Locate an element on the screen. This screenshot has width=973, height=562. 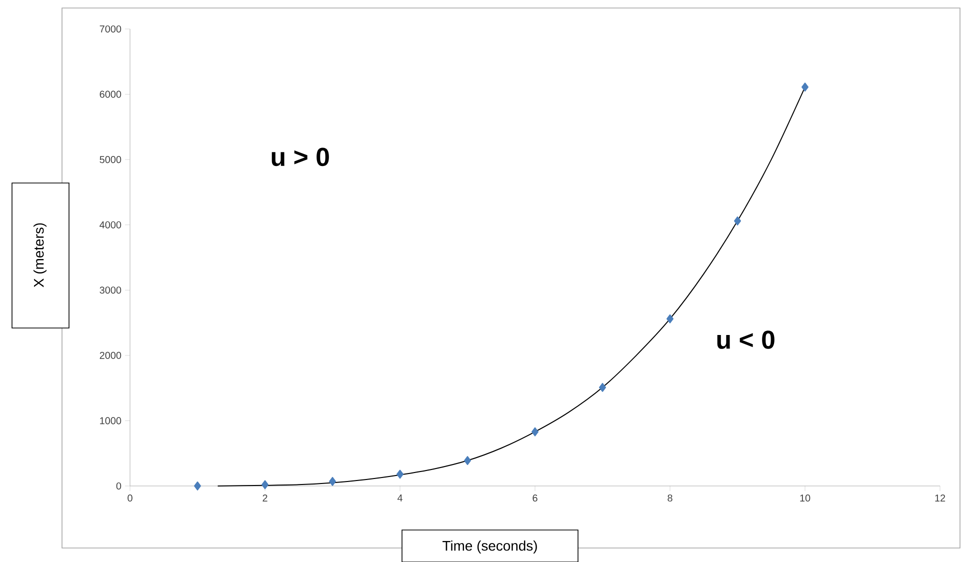
y-tick-label: 7000 is located at coordinates (111, 29).